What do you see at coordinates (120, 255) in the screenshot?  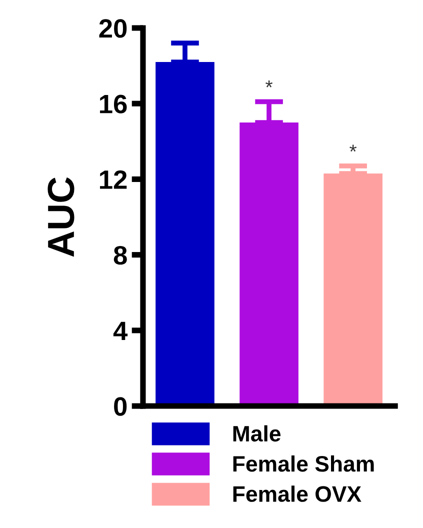 I see `y-tick-label: 8` at bounding box center [120, 255].